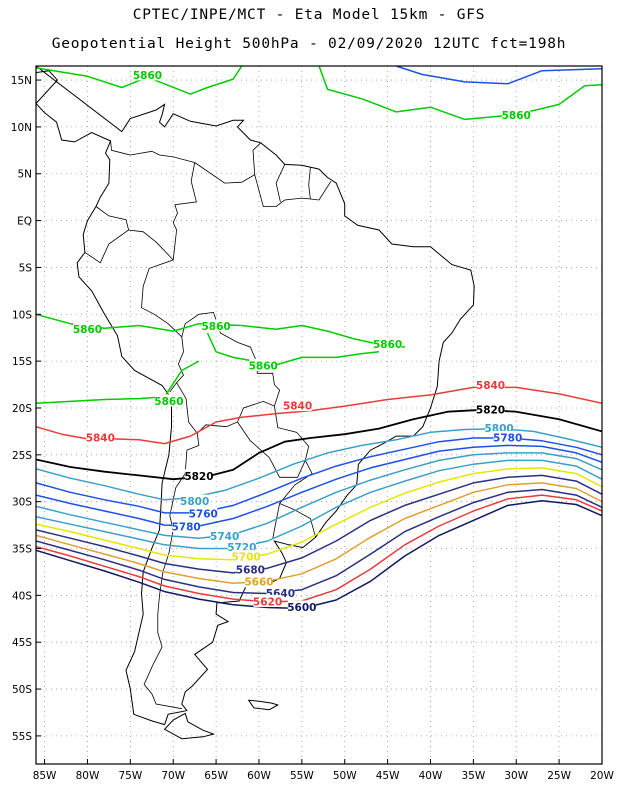 The width and height of the screenshot is (618, 800). What do you see at coordinates (388, 776) in the screenshot?
I see `lon-tick-label: 45W` at bounding box center [388, 776].